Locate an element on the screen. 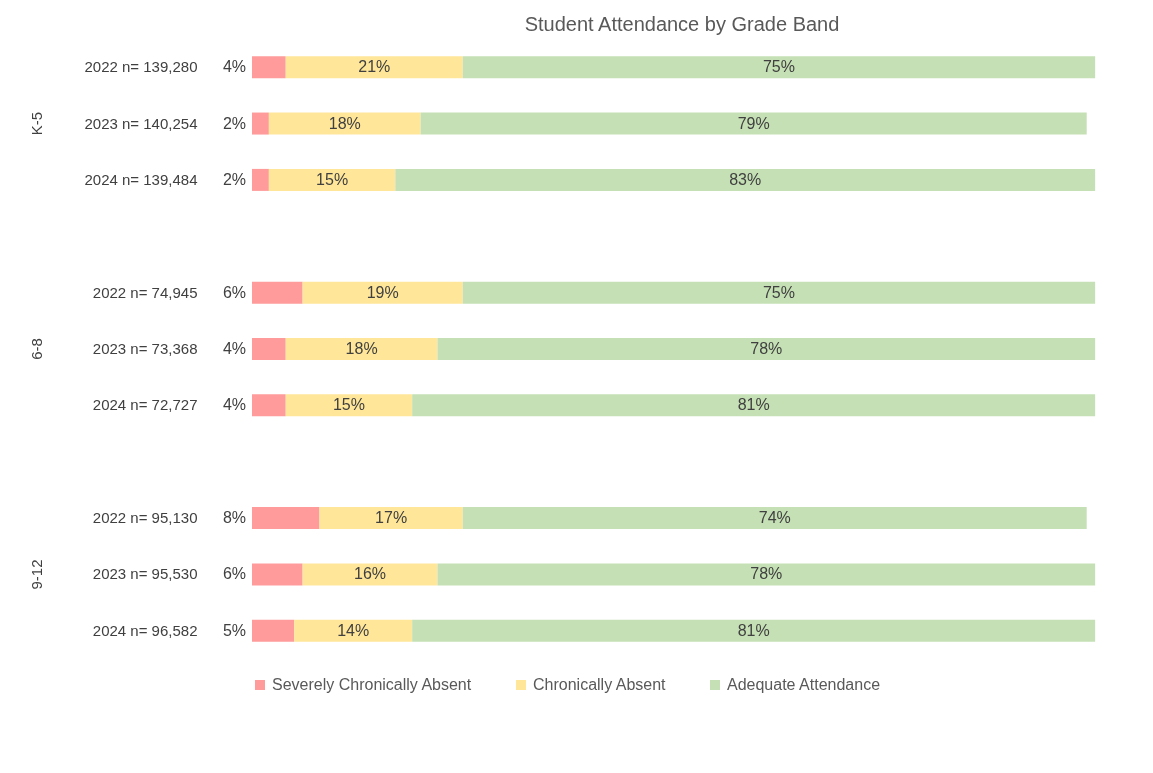 The height and width of the screenshot is (773, 1153). y-tick-label: 2022 n= 139,280 is located at coordinates (141, 67).